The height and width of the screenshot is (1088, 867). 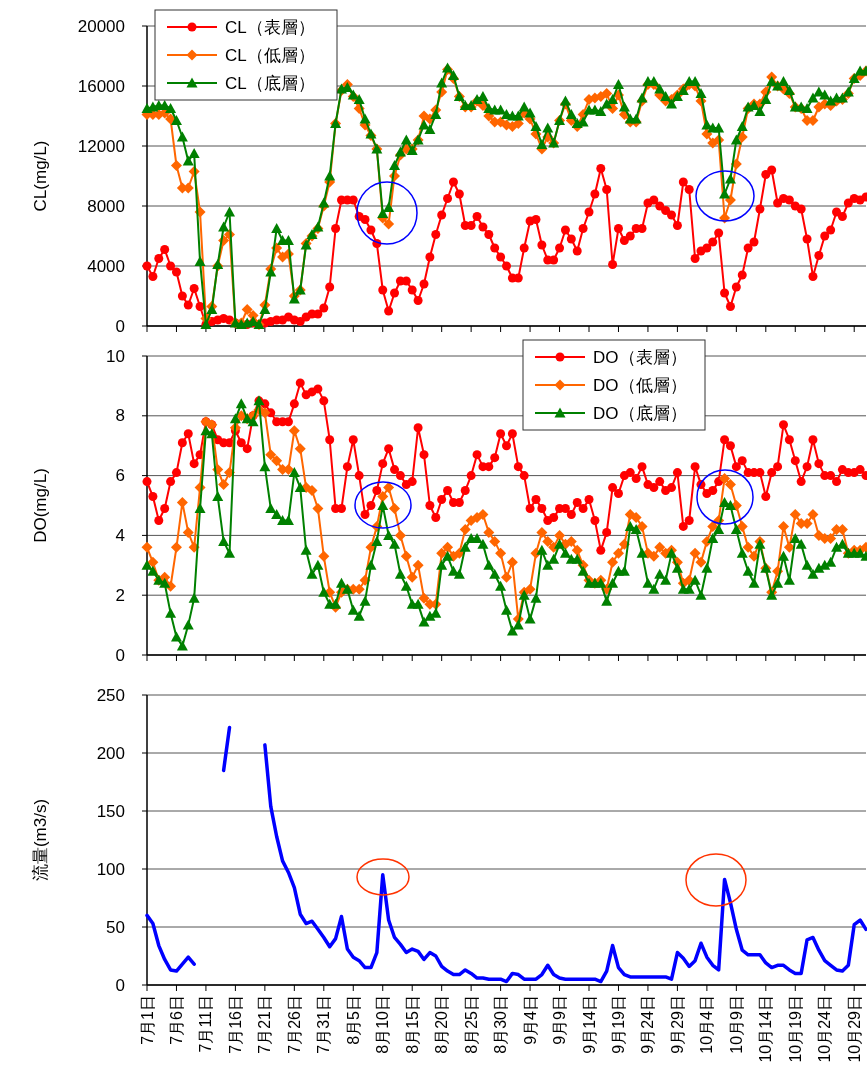 What do you see at coordinates (270, 83) in the screenshot?
I see `legend-label: CL（底層）` at bounding box center [270, 83].